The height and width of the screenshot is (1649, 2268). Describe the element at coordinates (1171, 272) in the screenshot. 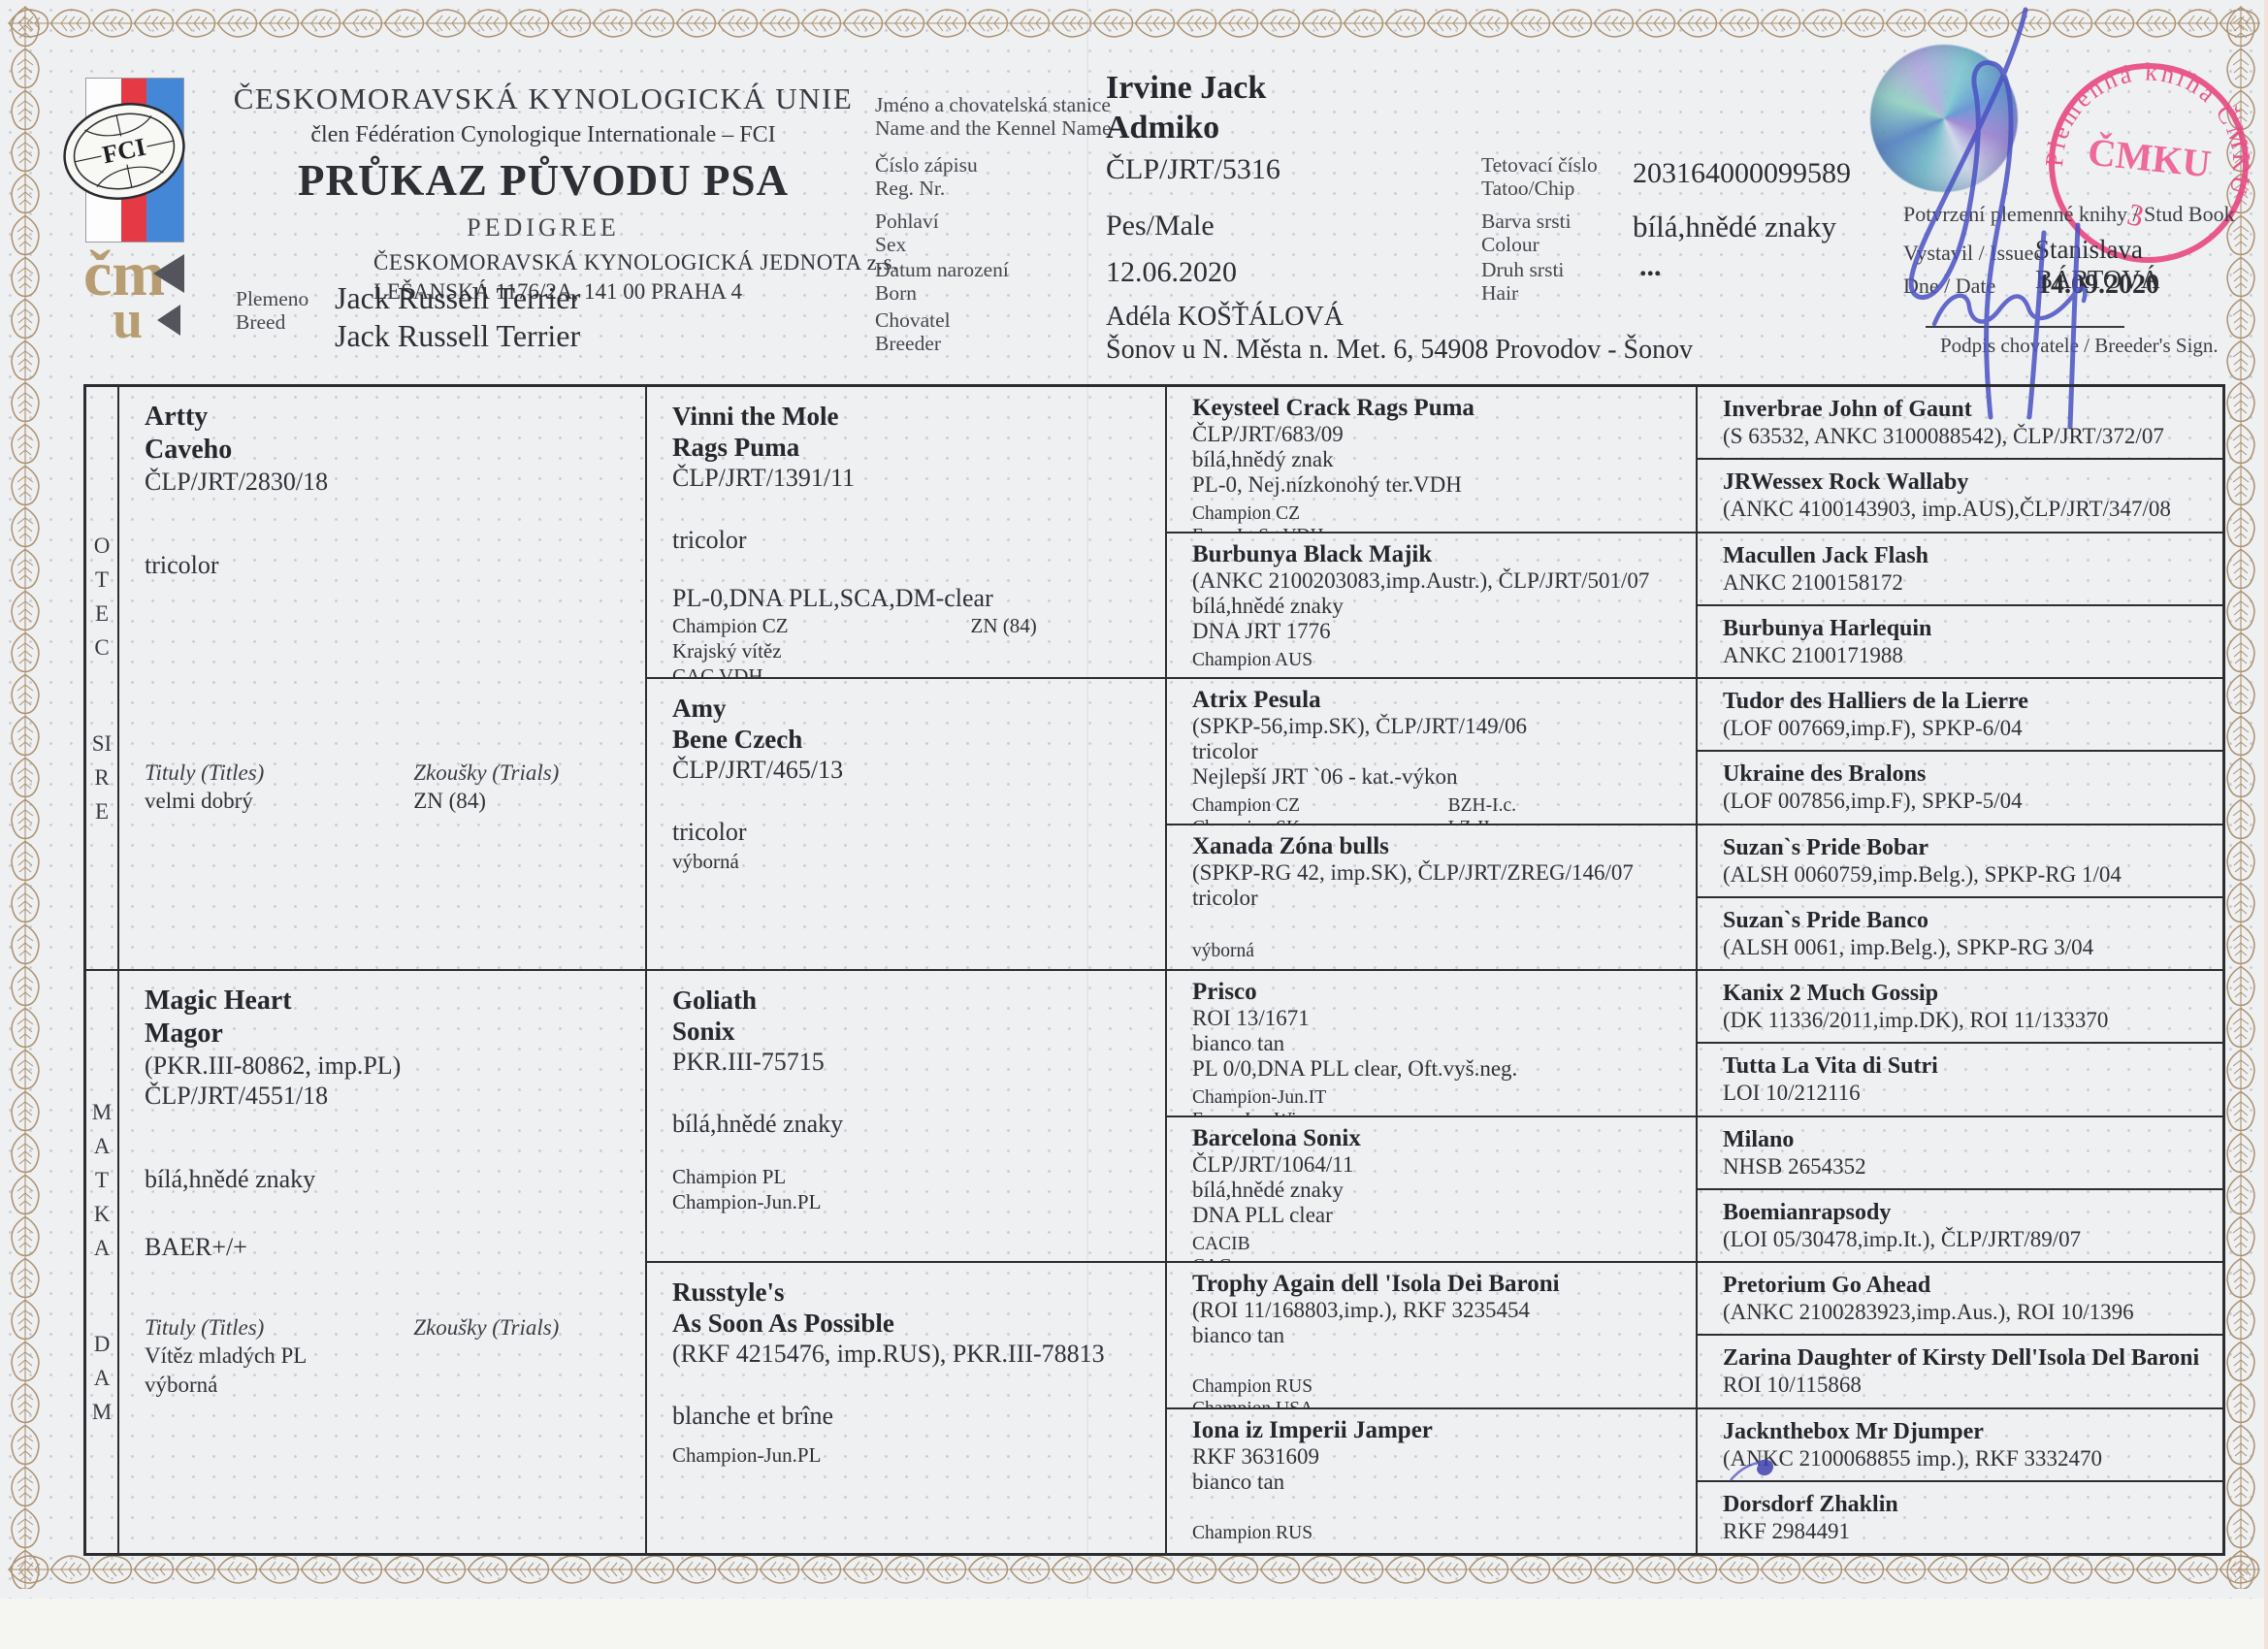

I see `born-value: 12.06.2020` at that location.